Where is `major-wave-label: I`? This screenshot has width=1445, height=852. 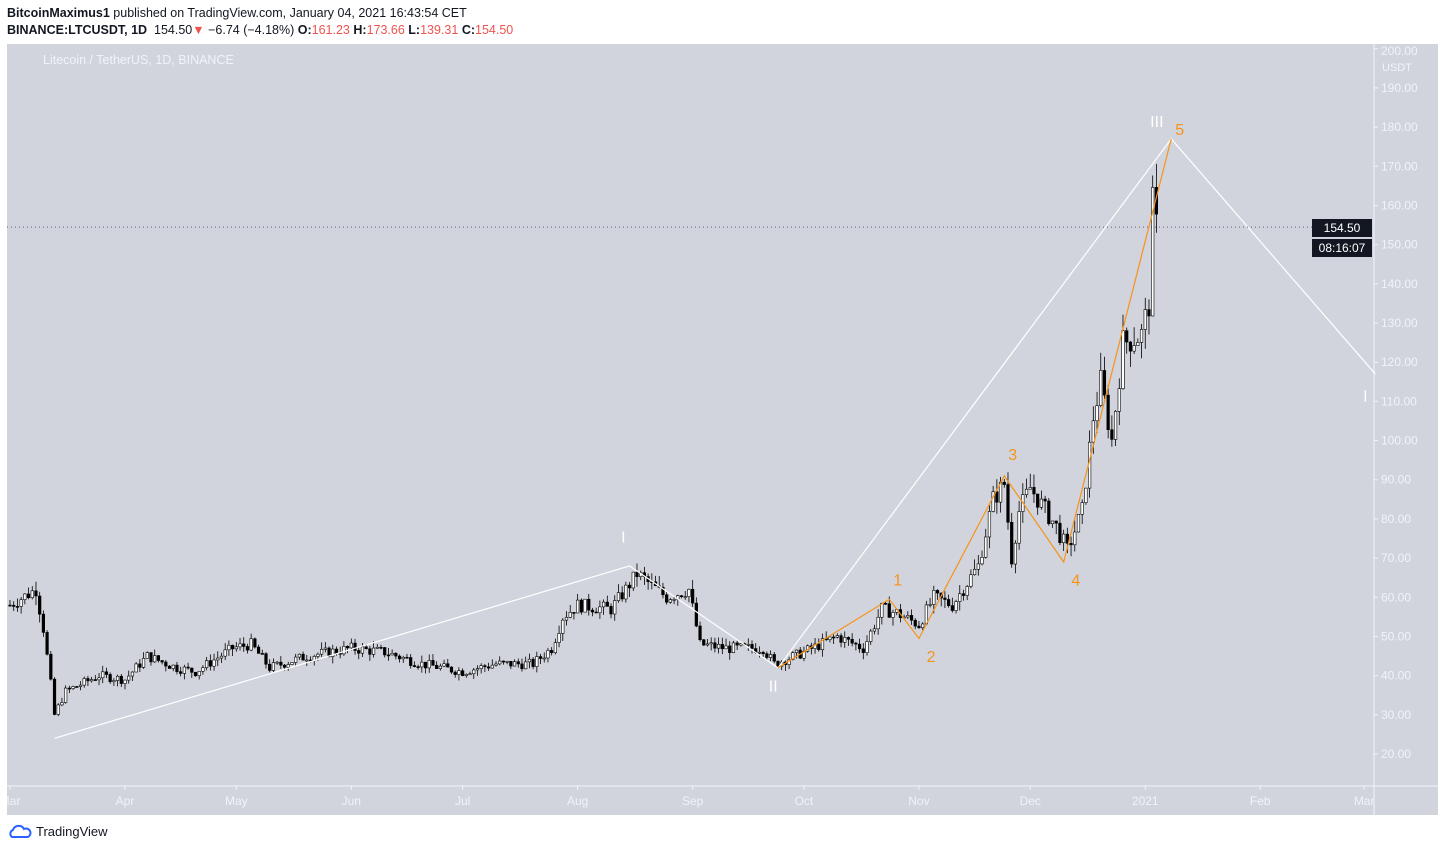 major-wave-label: I is located at coordinates (623, 537).